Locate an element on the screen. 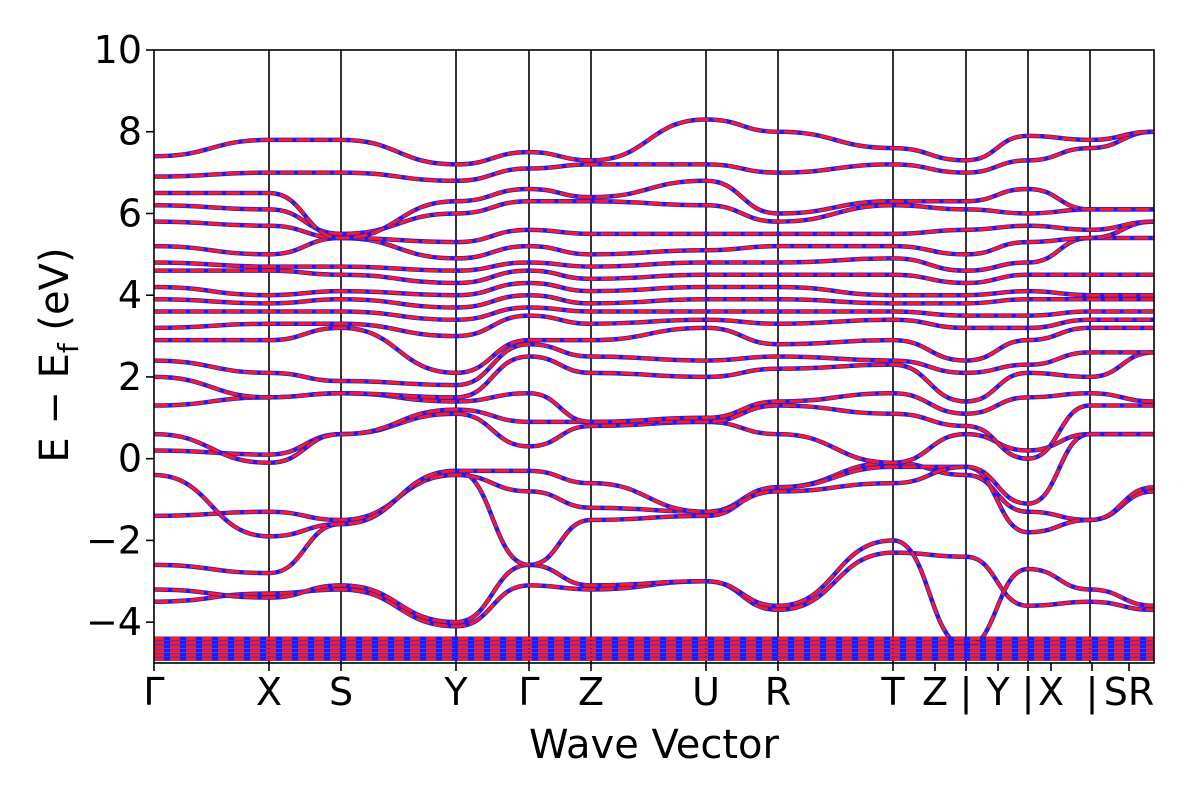 This screenshot has height=805, width=1200. band-6-blue is located at coordinates (653, 434).